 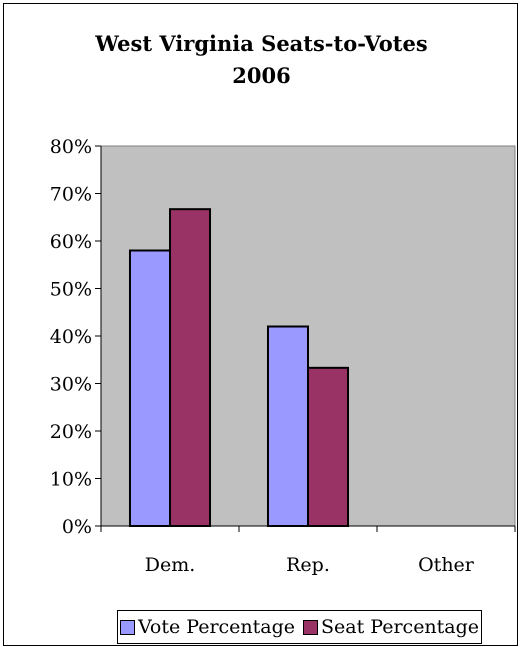 What do you see at coordinates (299, 627) in the screenshot?
I see `legend: Vote Percentage Seat Percentage` at bounding box center [299, 627].